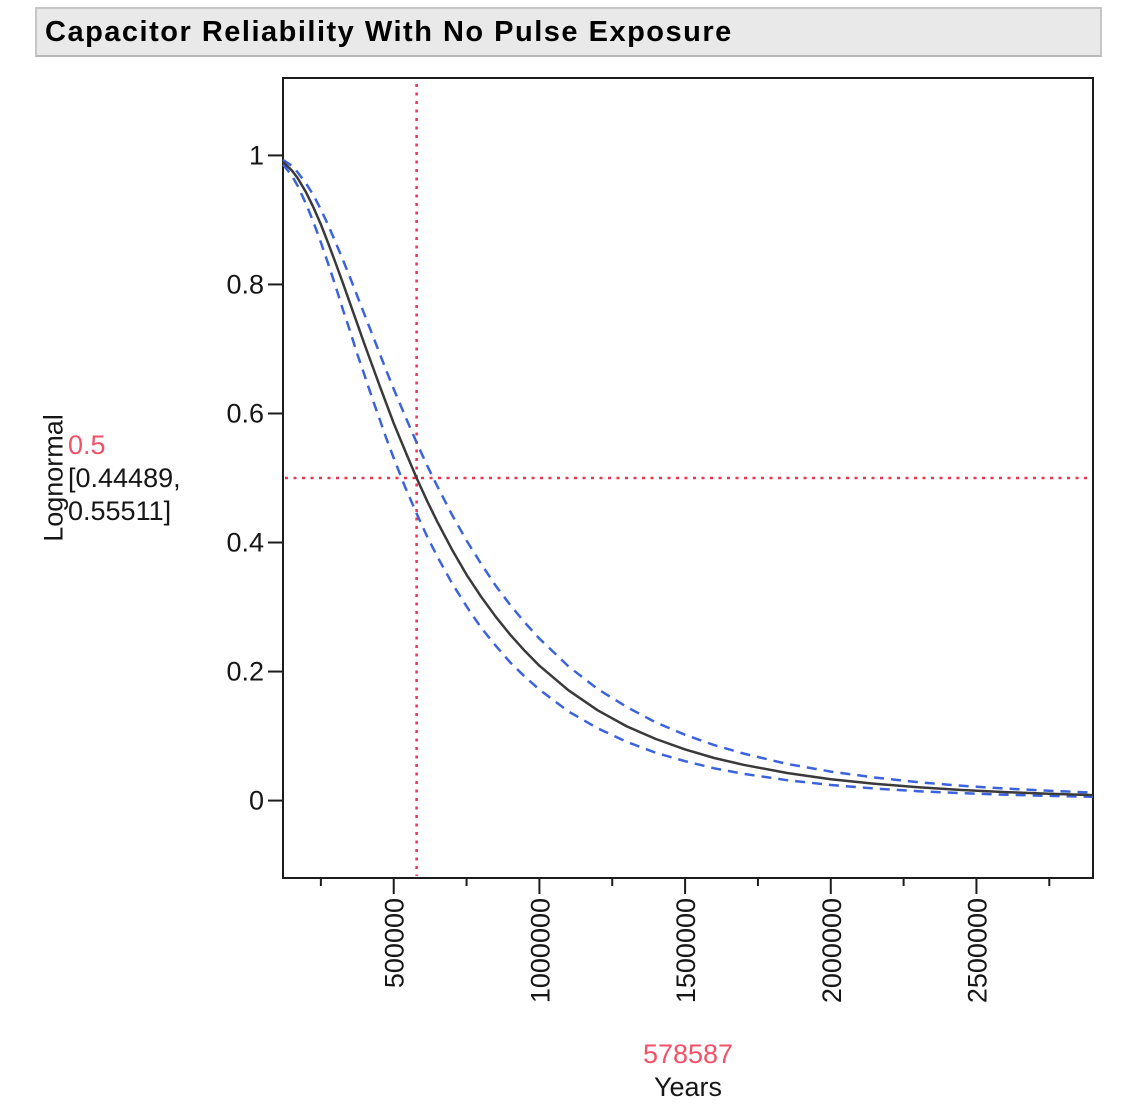  I want to click on x-tick-label: 2000000, so click(832, 950).